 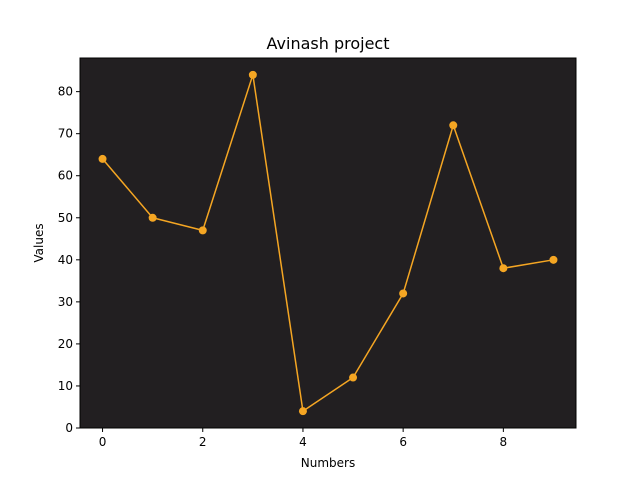 I want to click on x-axis-label: Numbers, so click(x=328, y=463).